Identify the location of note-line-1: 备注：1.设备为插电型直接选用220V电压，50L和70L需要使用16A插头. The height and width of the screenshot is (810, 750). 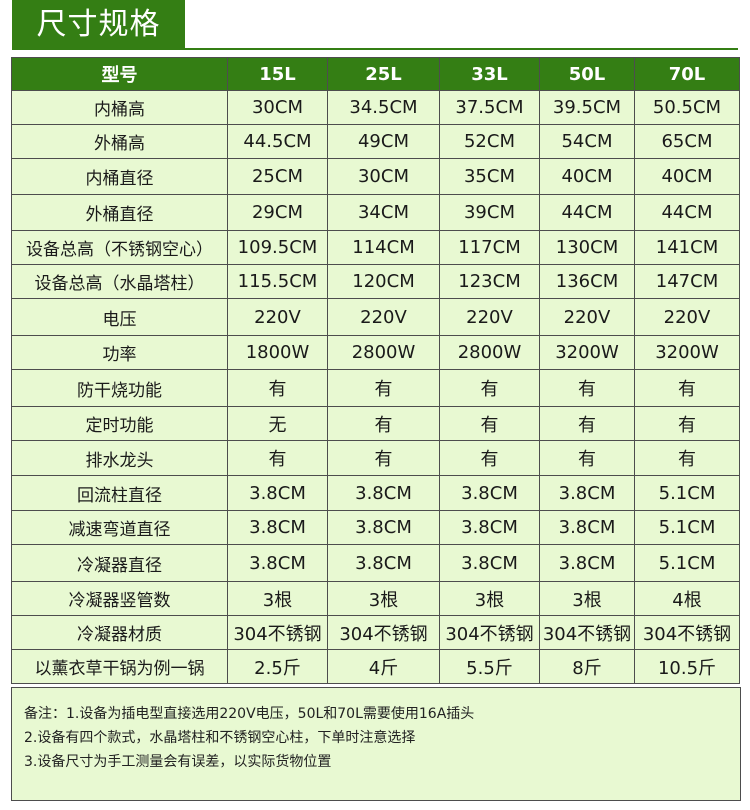
(249, 714).